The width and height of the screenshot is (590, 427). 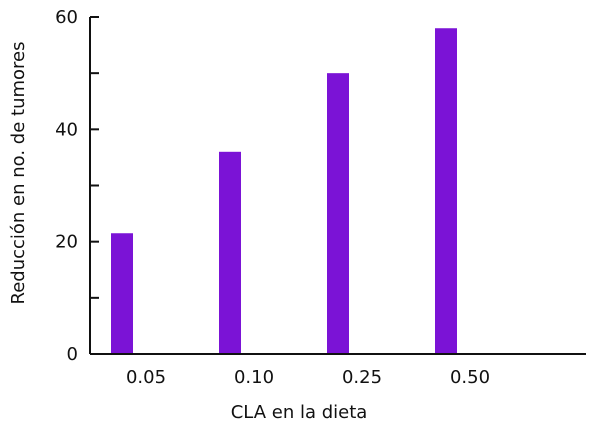 What do you see at coordinates (470, 377) in the screenshot?
I see `x-tick-label: 0.50` at bounding box center [470, 377].